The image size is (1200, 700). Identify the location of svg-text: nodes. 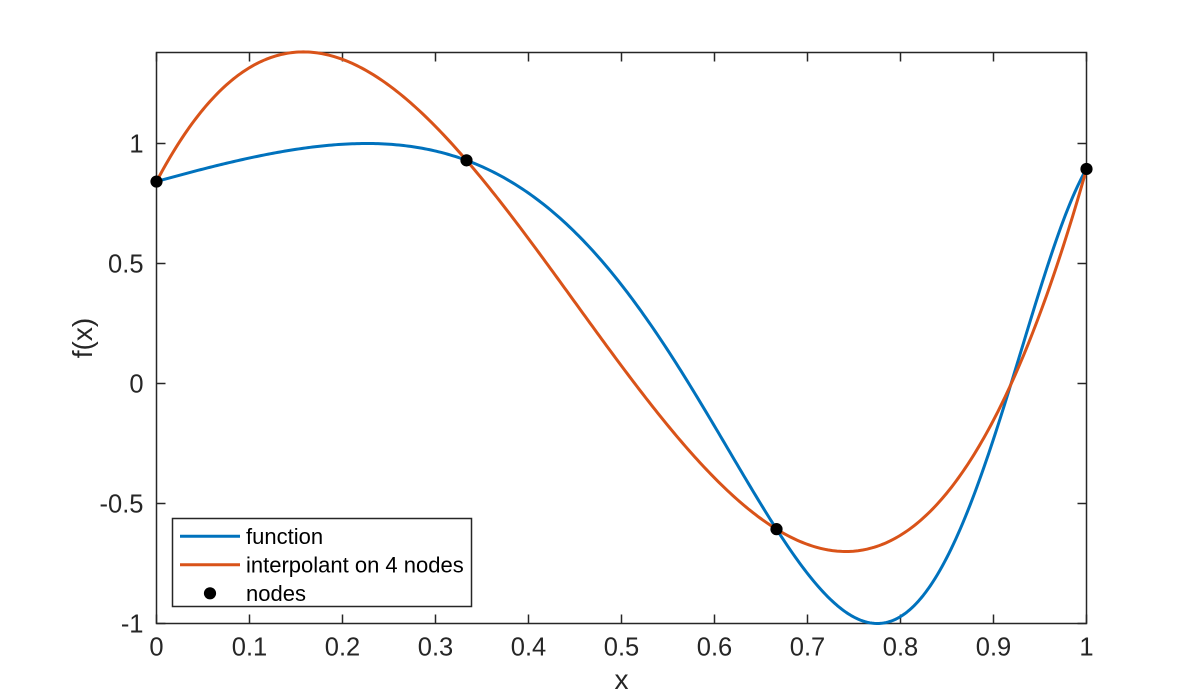
(276, 593).